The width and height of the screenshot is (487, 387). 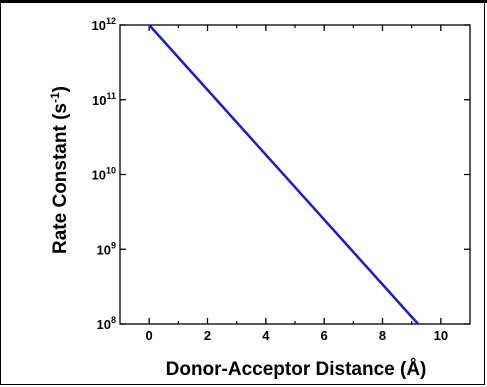 What do you see at coordinates (441, 335) in the screenshot?
I see `x-tick-label: 10` at bounding box center [441, 335].